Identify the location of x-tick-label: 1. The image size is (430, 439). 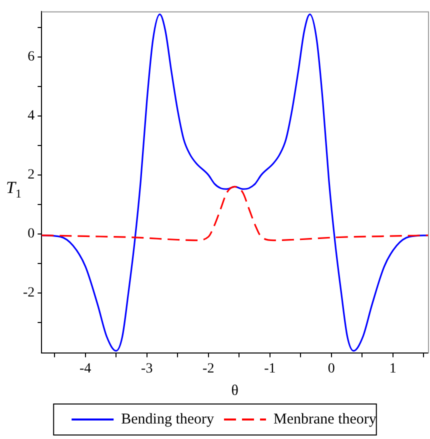
(392, 368).